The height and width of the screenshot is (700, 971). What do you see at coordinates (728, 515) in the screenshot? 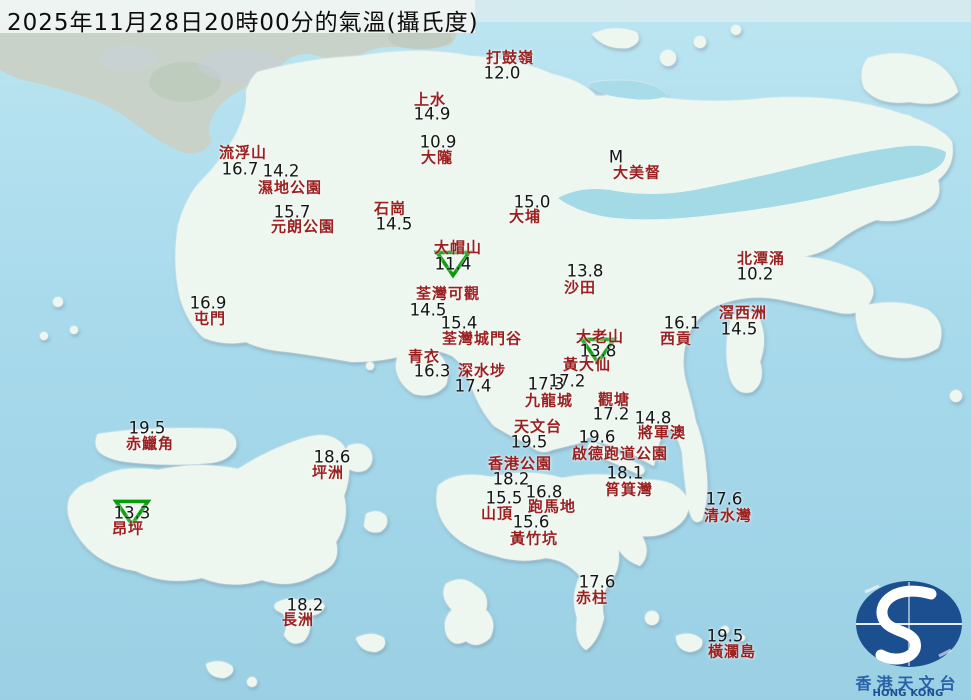
I see `station-name: 清水灣` at bounding box center [728, 515].